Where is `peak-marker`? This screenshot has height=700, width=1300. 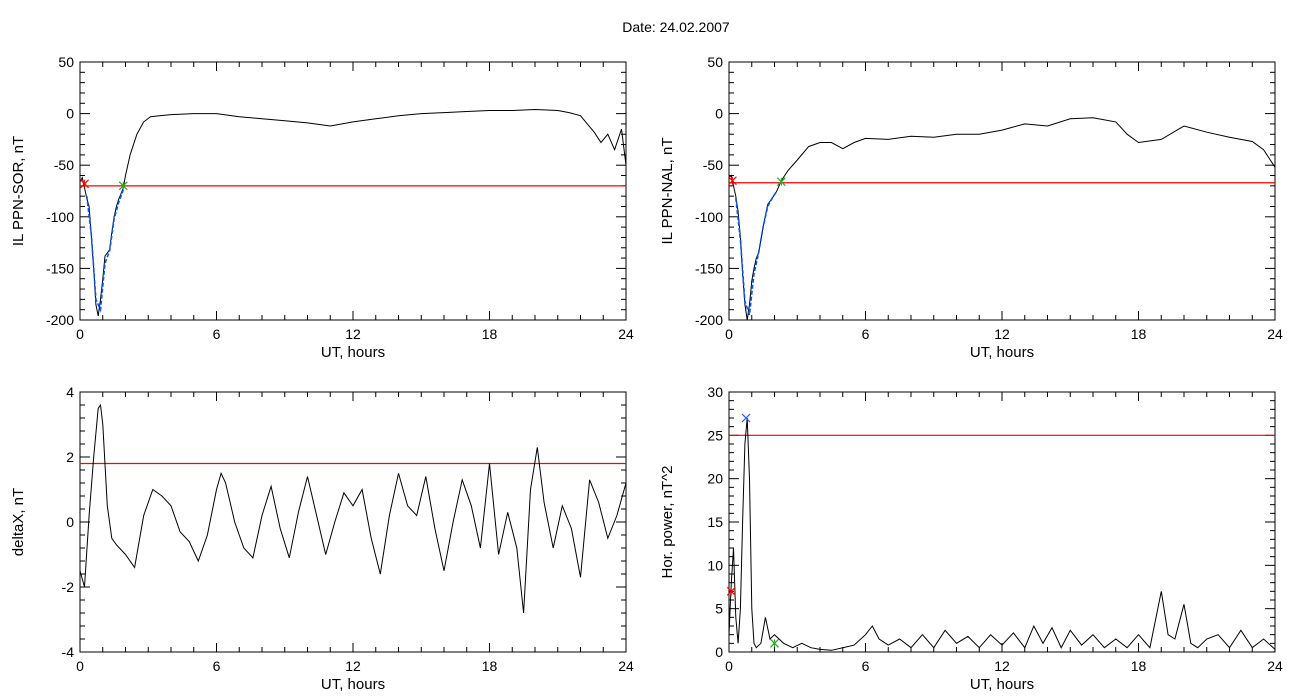 peak-marker is located at coordinates (746, 418).